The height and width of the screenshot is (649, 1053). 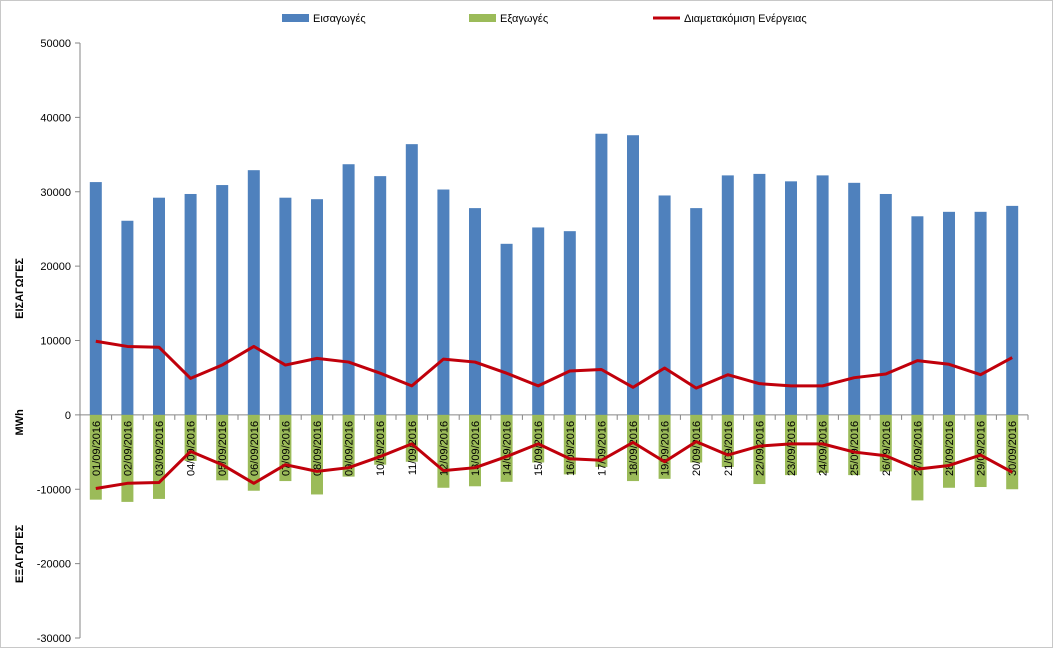 I want to click on x-tick-label: 08/09/2016, so click(x=318, y=448).